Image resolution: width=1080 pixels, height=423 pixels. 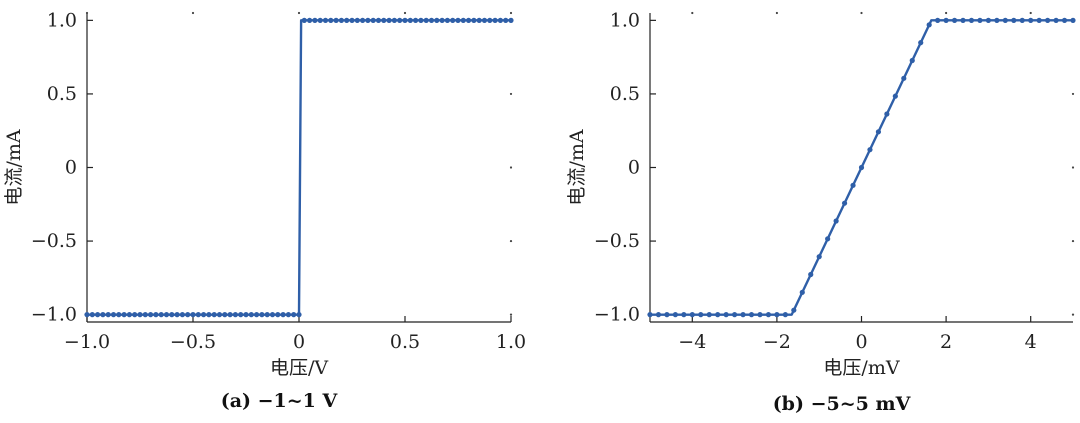 I want to click on y-tick-label: −1.0, so click(x=617, y=315).